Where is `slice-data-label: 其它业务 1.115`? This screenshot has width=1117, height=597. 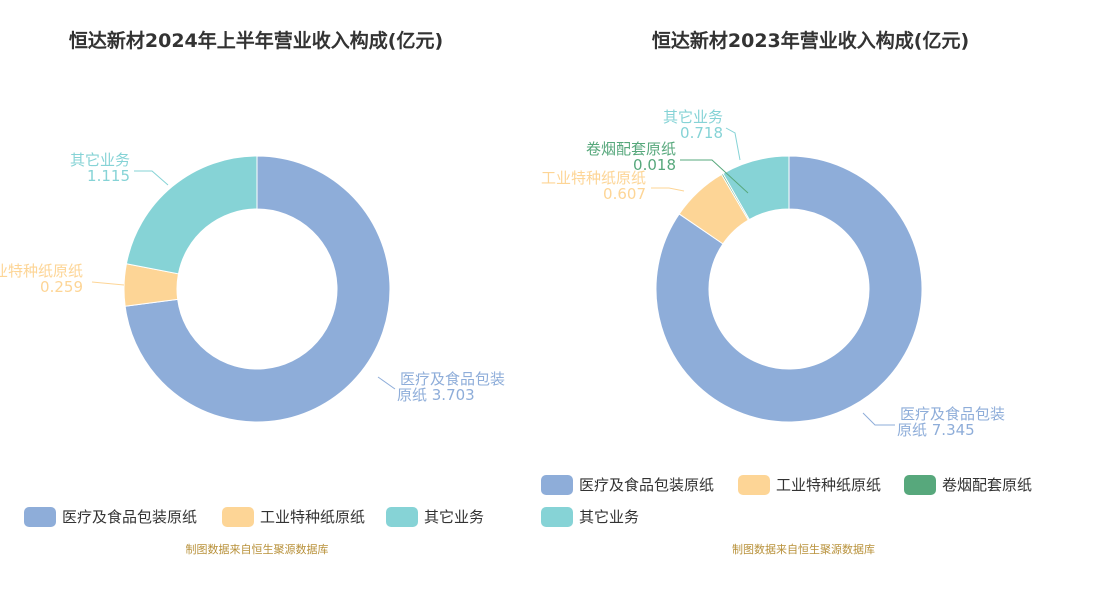
slice-data-label: 其它业务 1.115 is located at coordinates (100, 168).